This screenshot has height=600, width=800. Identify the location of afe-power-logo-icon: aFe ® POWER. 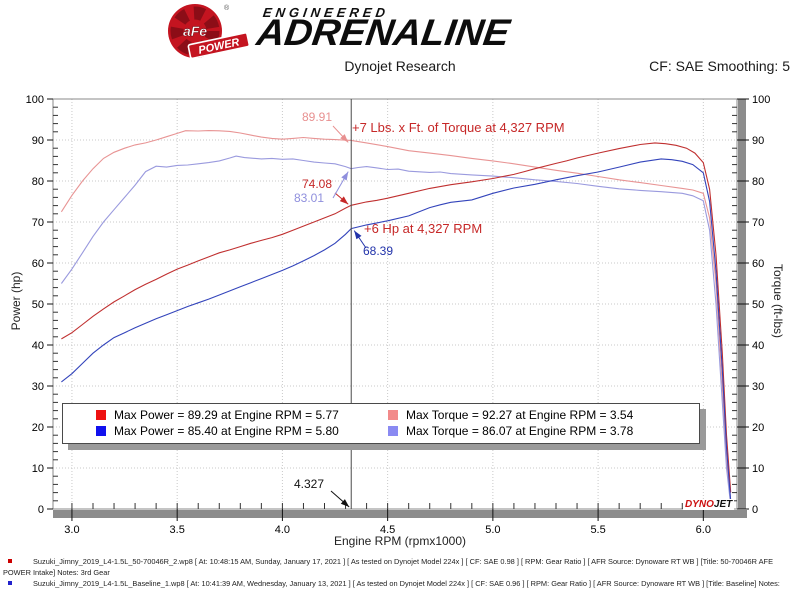
(209, 32).